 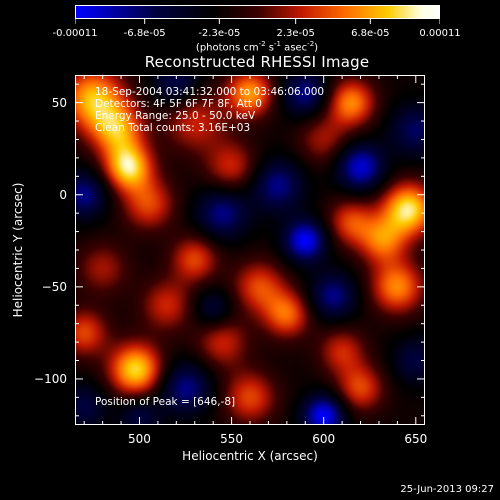 I want to click on colorbar-tick-label: 6.8e-05, so click(x=370, y=33).